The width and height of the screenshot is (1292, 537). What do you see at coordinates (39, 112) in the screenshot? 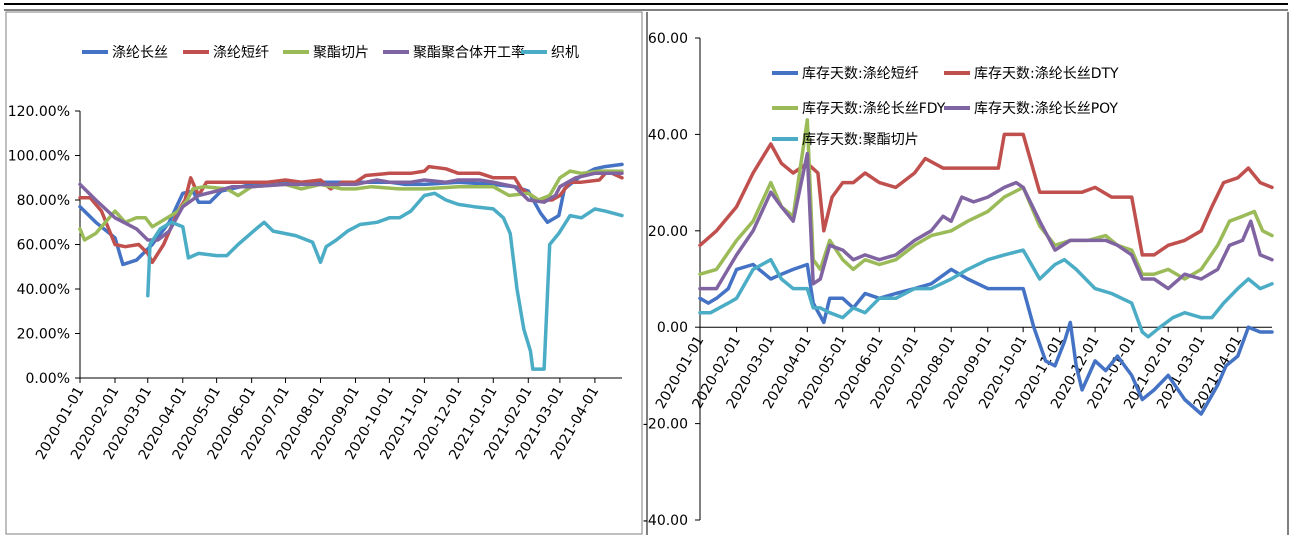
I see `y-tick-label: 120.00%` at bounding box center [39, 112].